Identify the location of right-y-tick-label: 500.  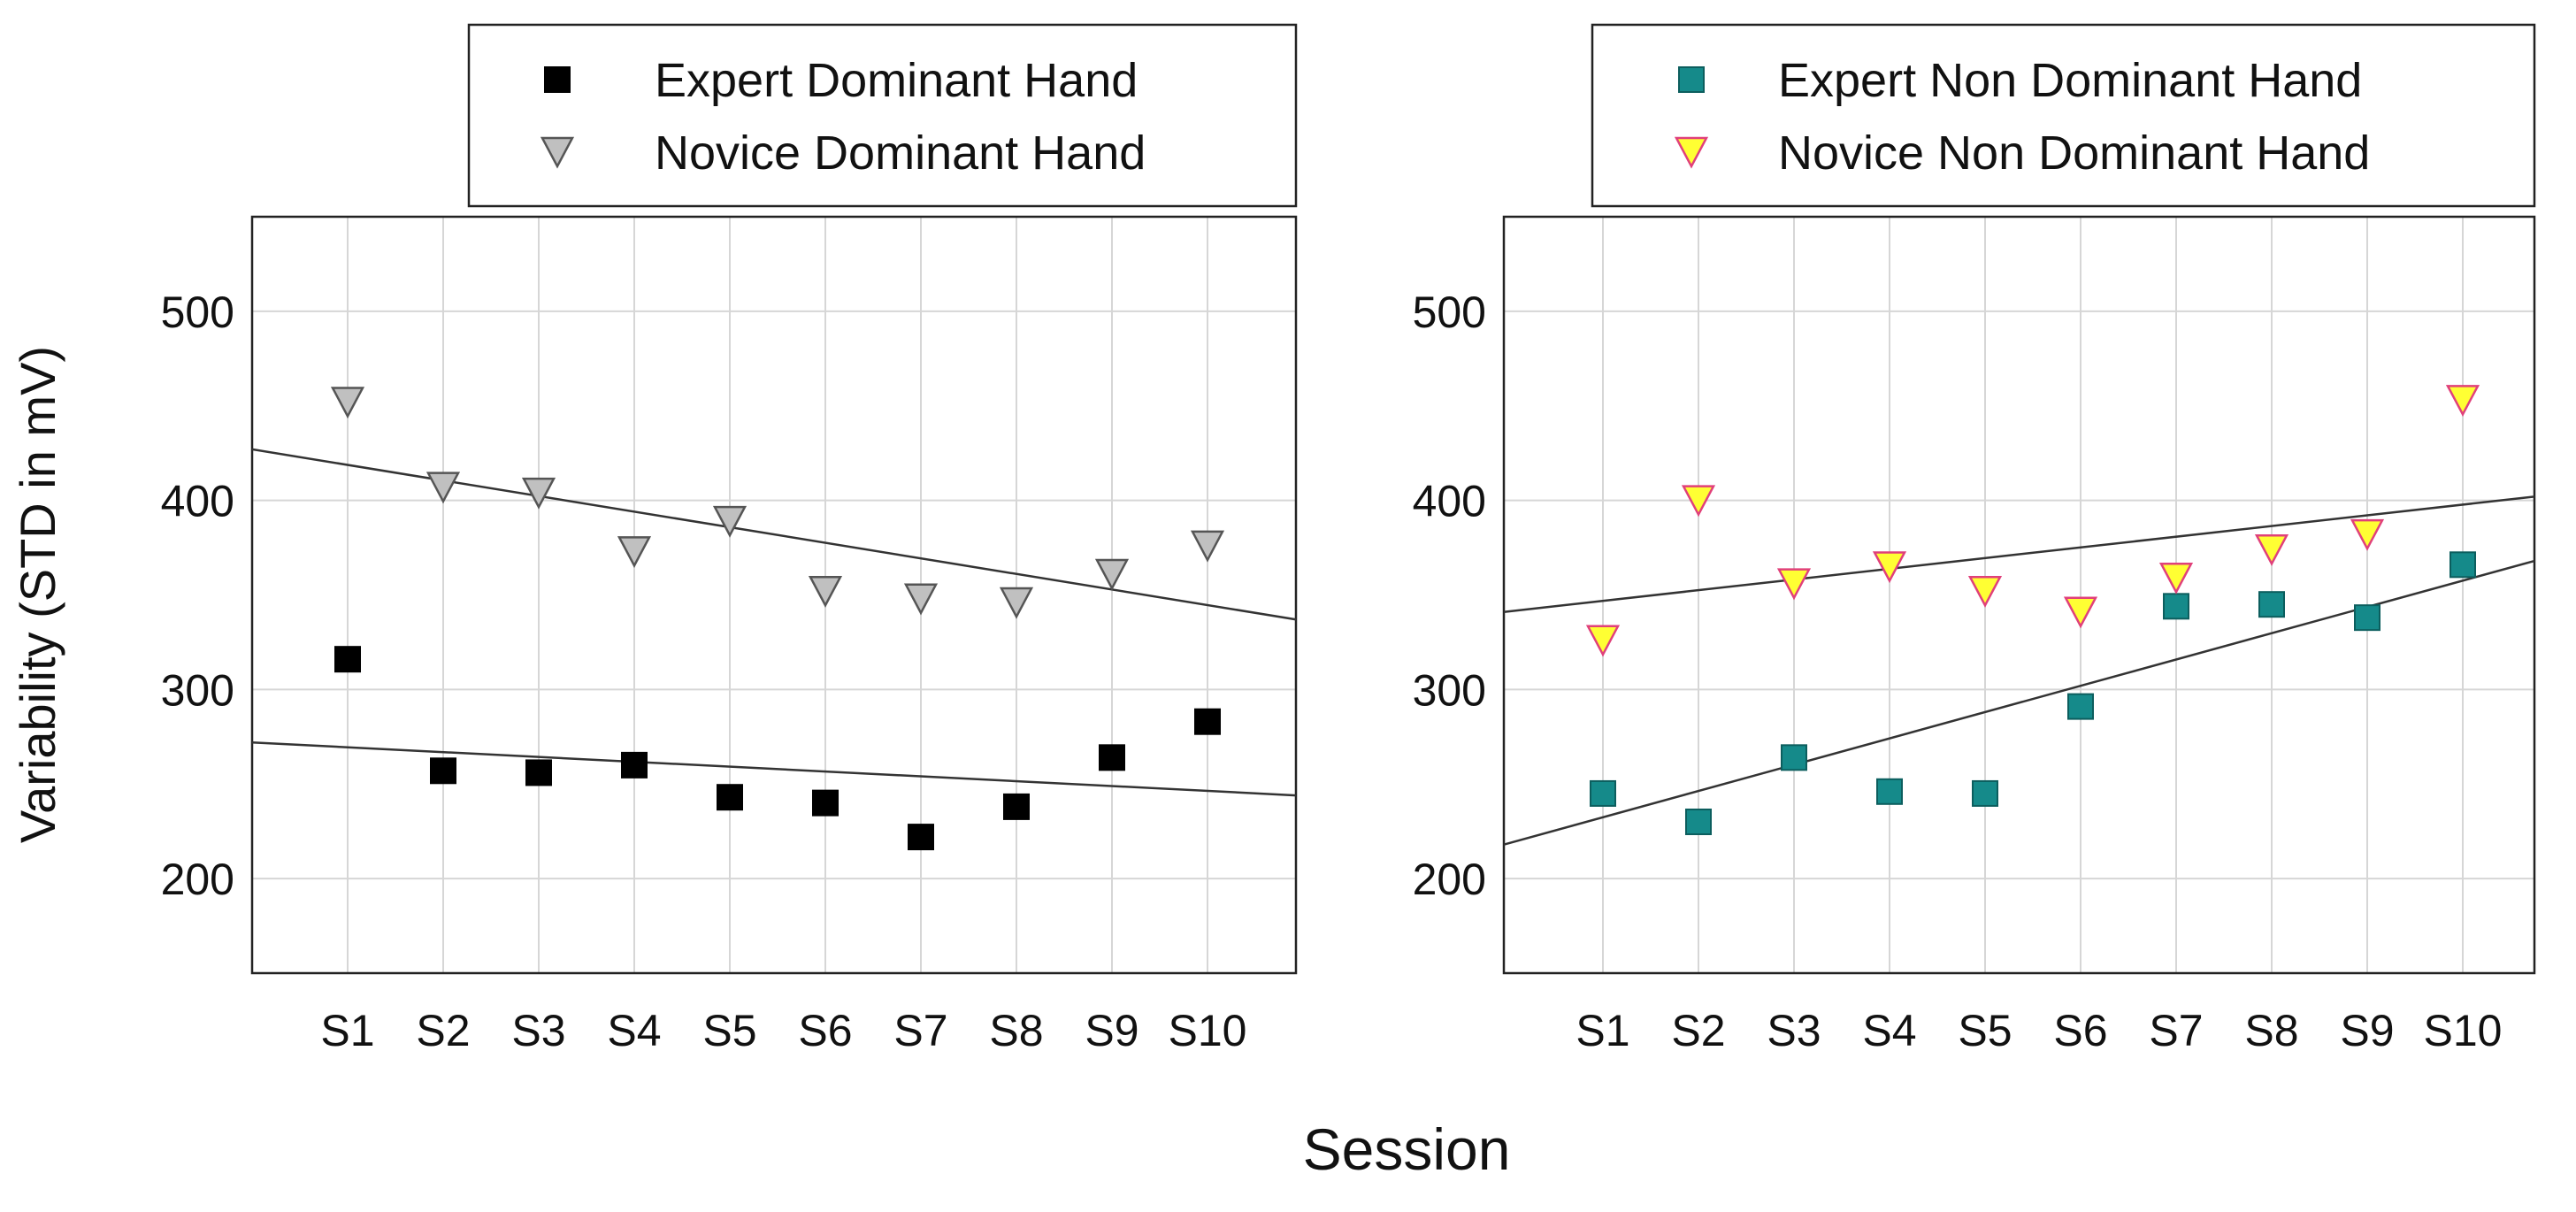
(1449, 312).